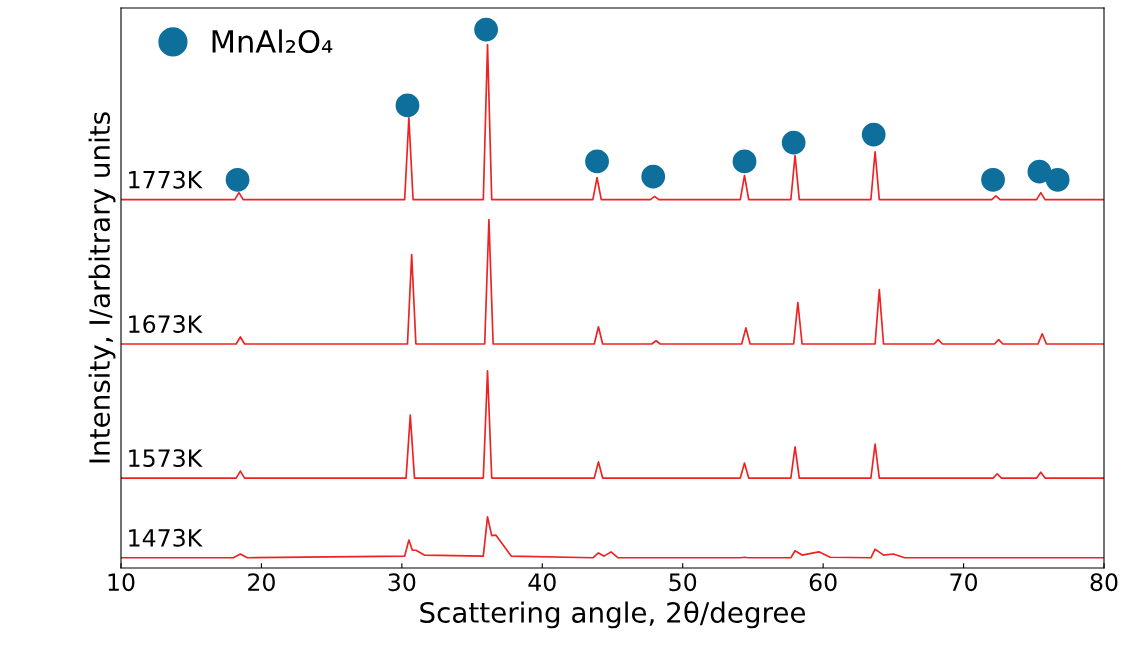 Image resolution: width=1121 pixels, height=660 pixels. I want to click on x-tick-label: 80, so click(1104, 582).